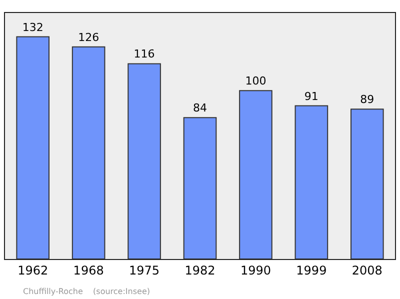  Describe the element at coordinates (367, 99) in the screenshot. I see `data-label: 89` at that location.